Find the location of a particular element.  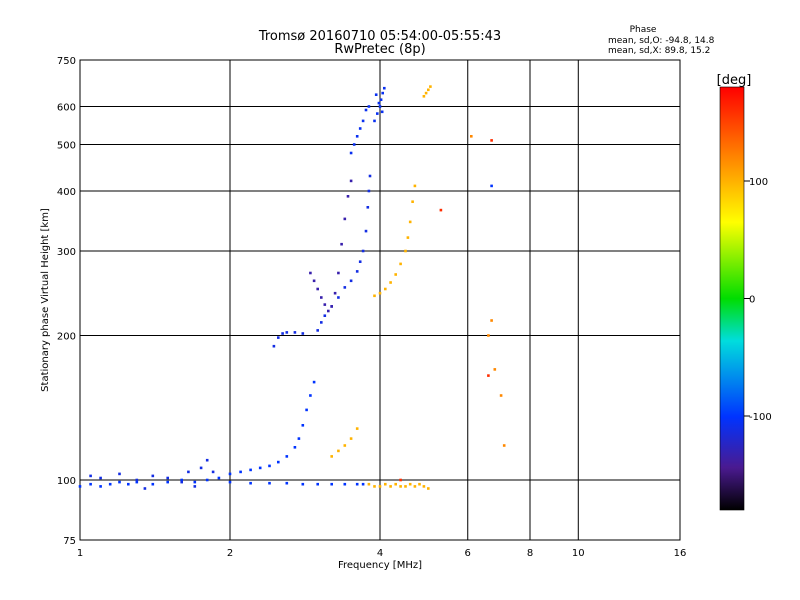

y-axis-ticks: 75 100 200 300 400 500 600 750 is located at coordinates (66, 301).